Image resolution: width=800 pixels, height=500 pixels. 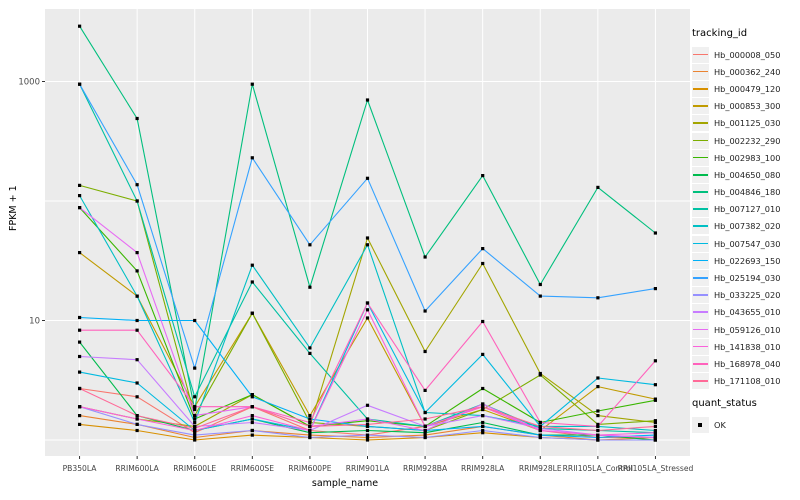 I want to click on legend-item-label: Hb_171108_010, so click(x=747, y=381).